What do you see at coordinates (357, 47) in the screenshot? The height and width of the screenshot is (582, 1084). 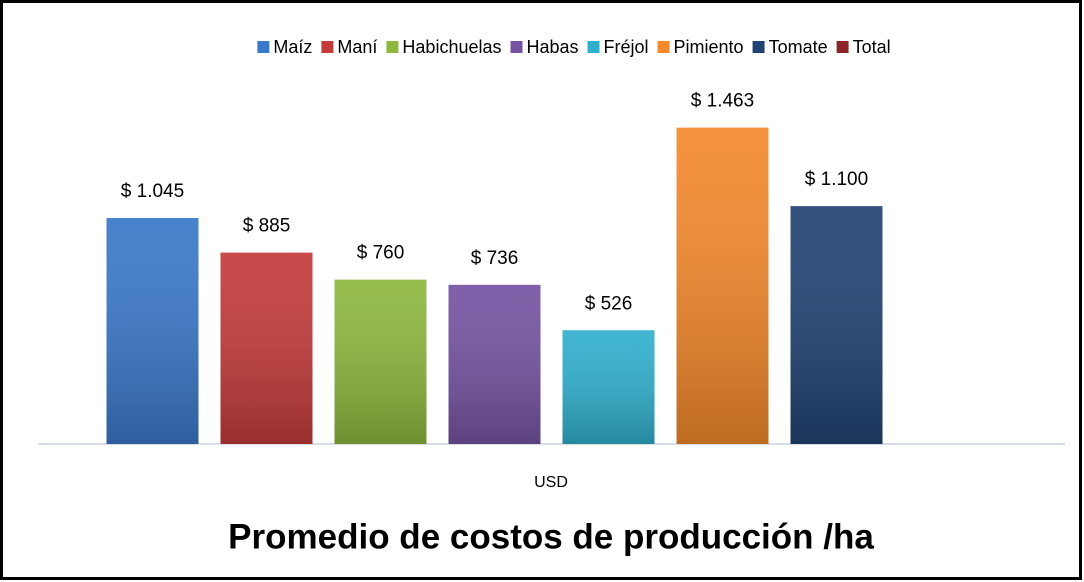 I see `legend-label: Maní` at bounding box center [357, 47].